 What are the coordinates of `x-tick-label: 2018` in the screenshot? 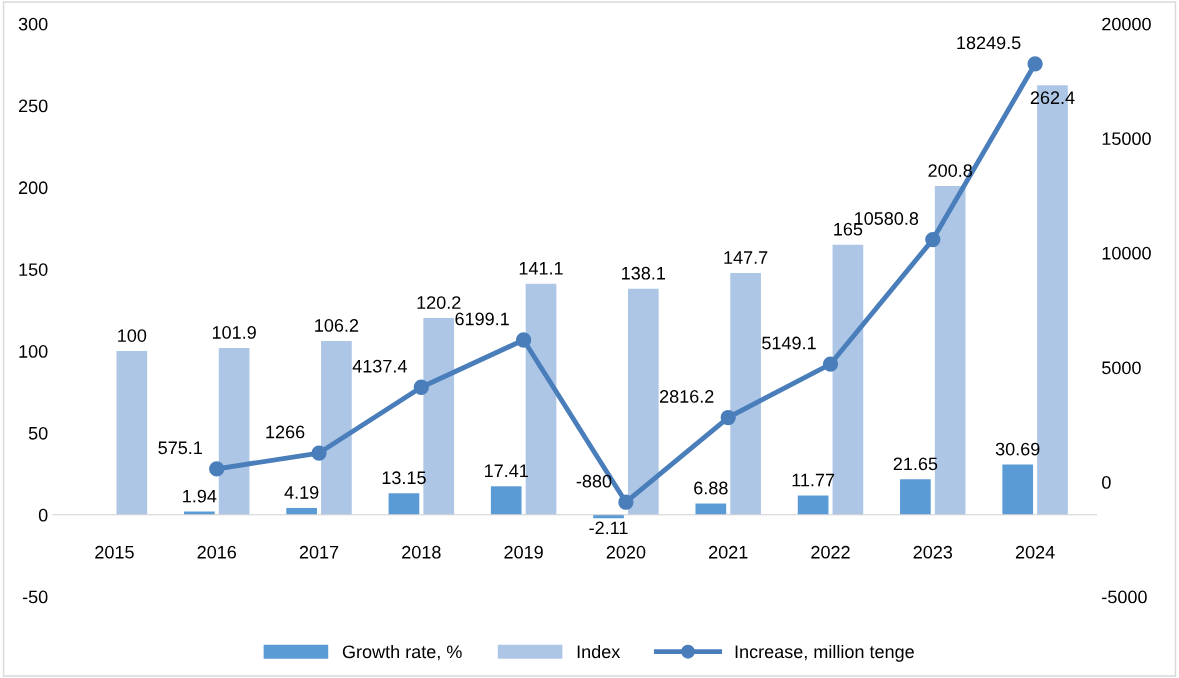 It's located at (421, 552).